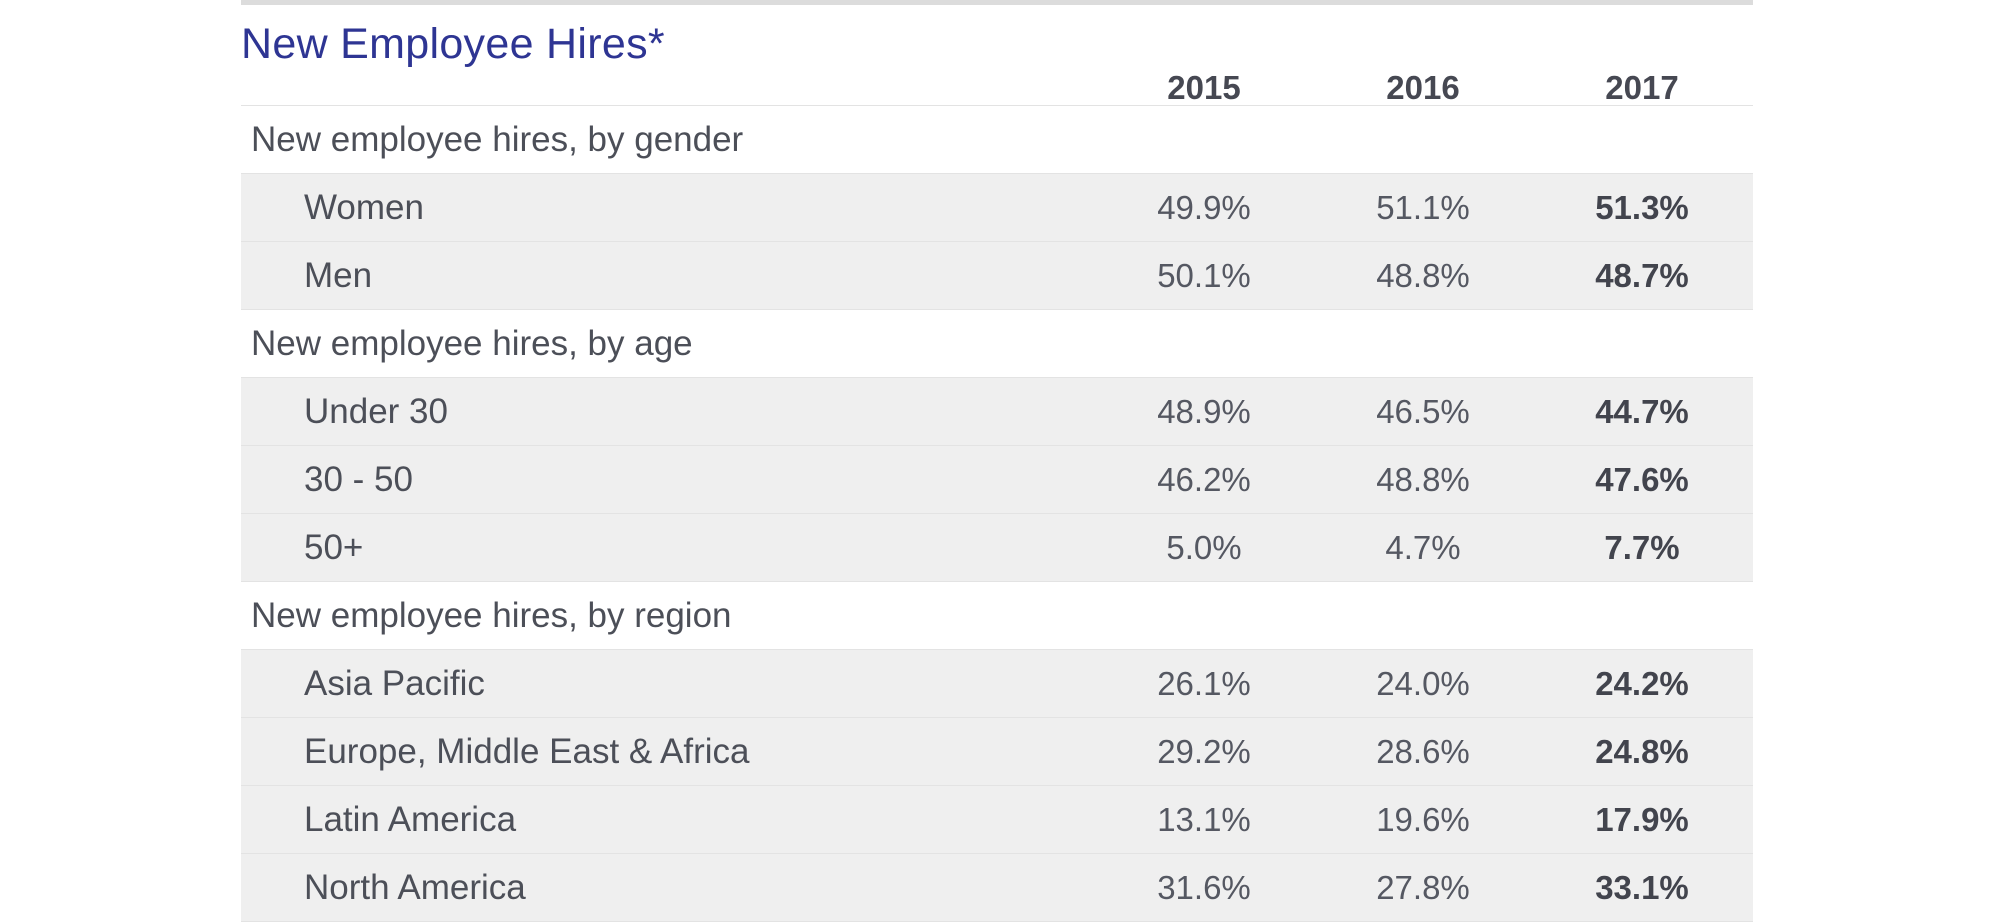 This screenshot has width=1990, height=922. Describe the element at coordinates (453, 44) in the screenshot. I see `table-title: New Employee Hires*` at that location.